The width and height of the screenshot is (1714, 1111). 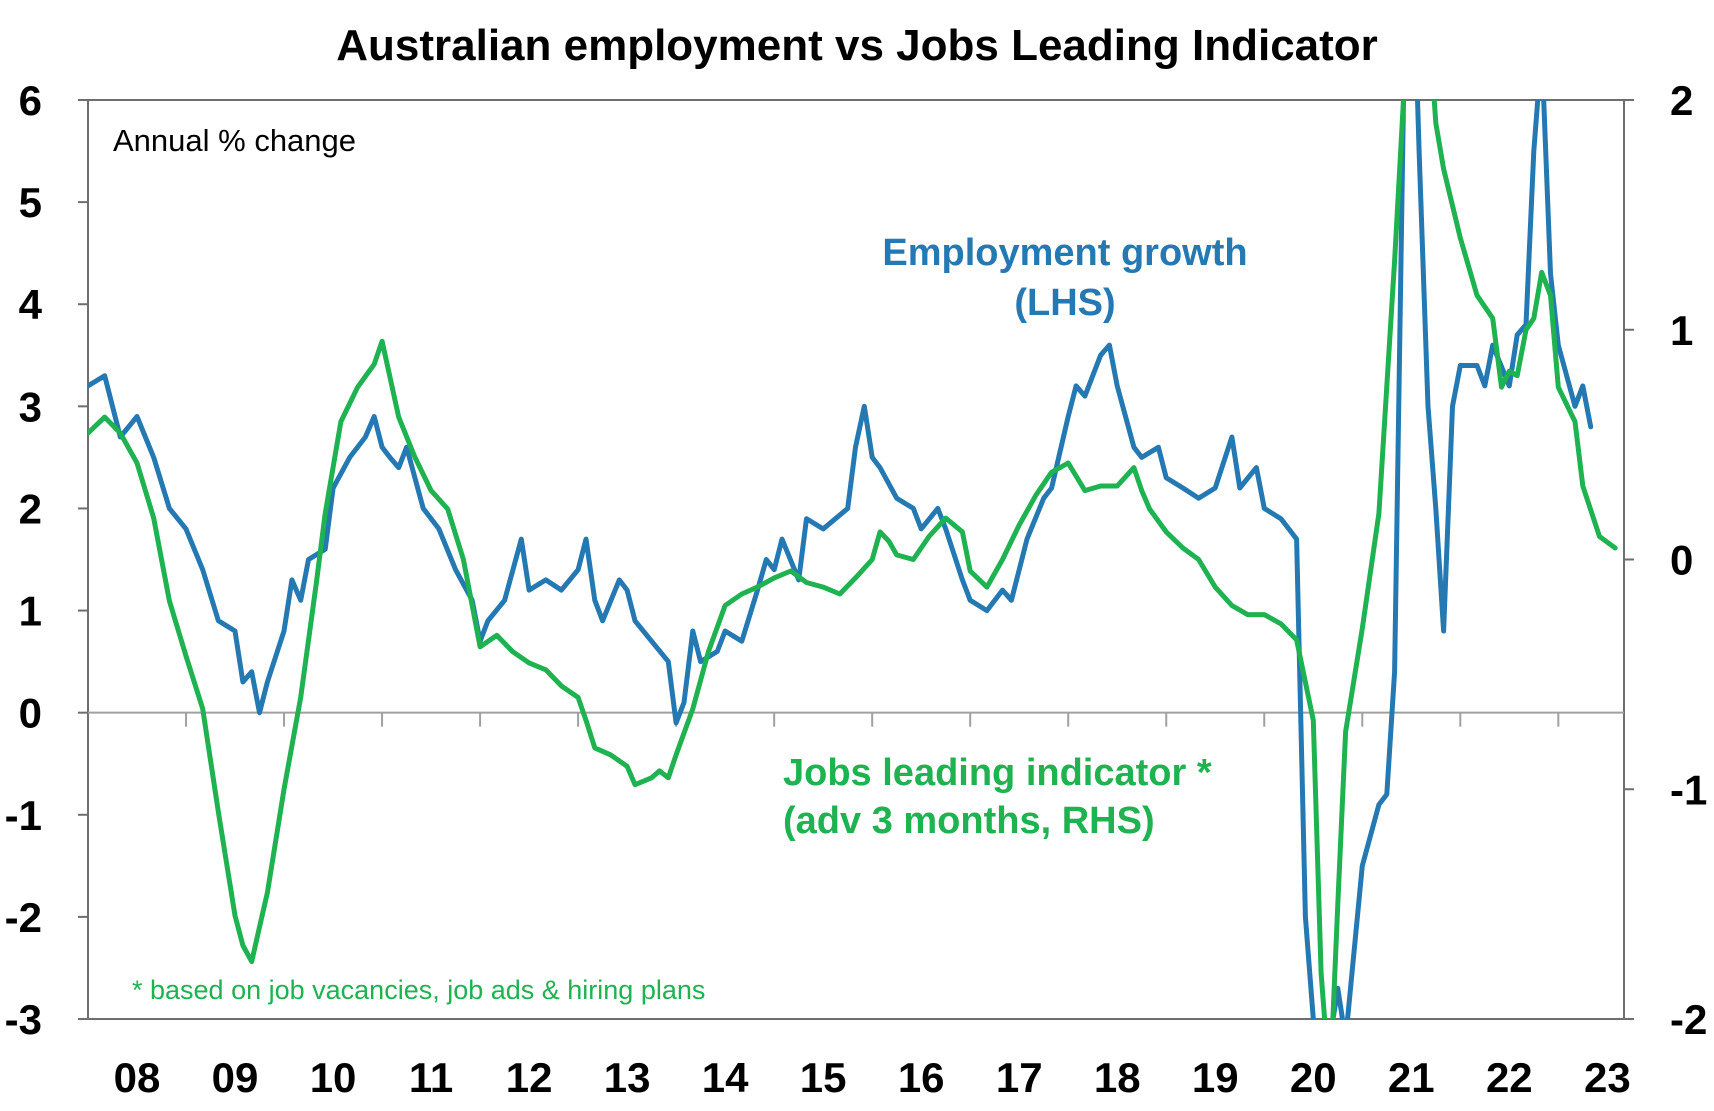 What do you see at coordinates (234, 140) in the screenshot?
I see `units-note: Annual % change` at bounding box center [234, 140].